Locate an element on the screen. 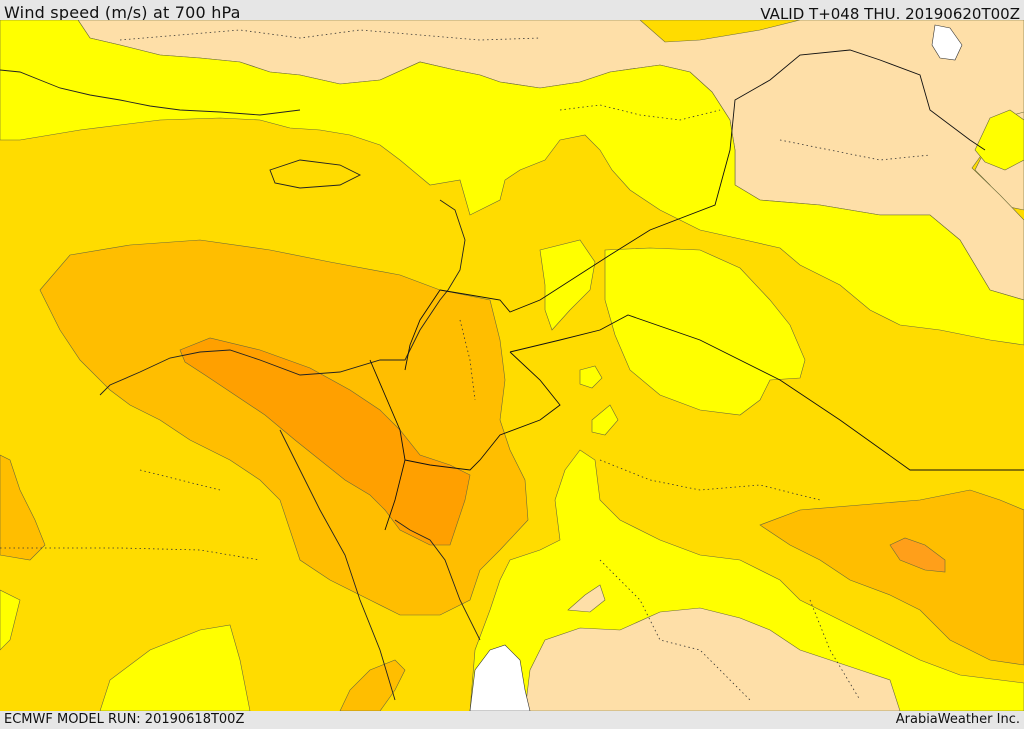  model-run: ECMWF MODEL RUN: 20190618T00Z is located at coordinates (124, 719).